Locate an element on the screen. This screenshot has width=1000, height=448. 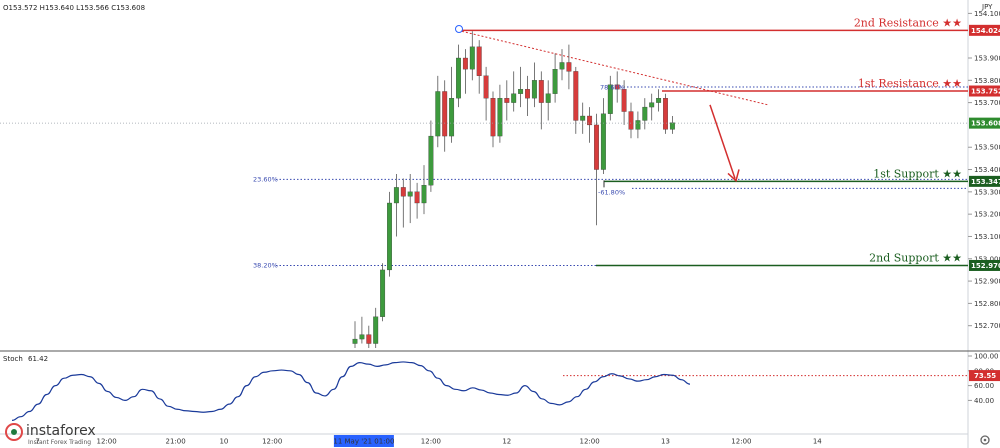
stoch-line is located at coordinates (351, 391).